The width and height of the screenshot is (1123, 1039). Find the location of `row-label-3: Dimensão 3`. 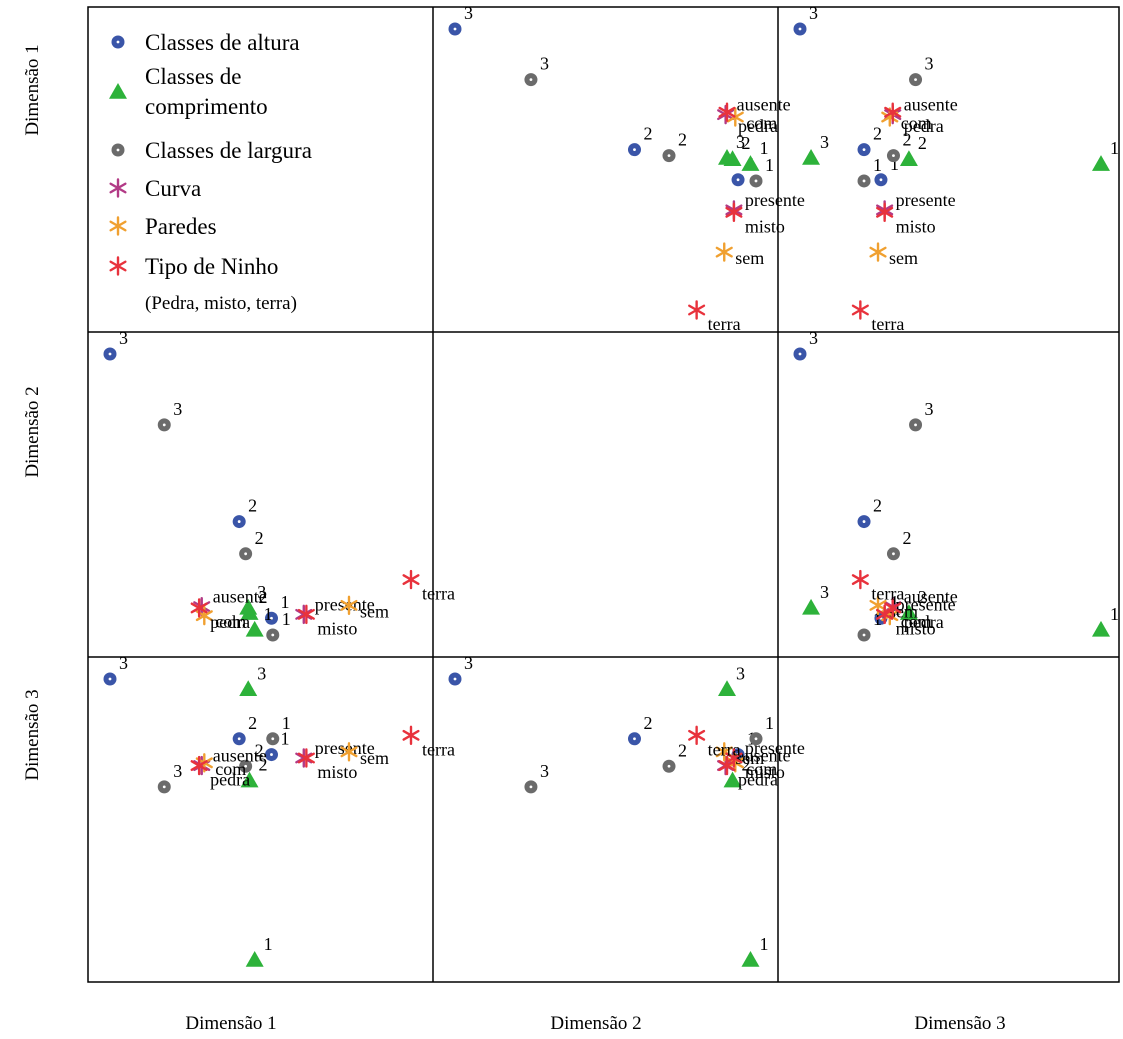

row-label-3: Dimensão 3 is located at coordinates (32, 734).